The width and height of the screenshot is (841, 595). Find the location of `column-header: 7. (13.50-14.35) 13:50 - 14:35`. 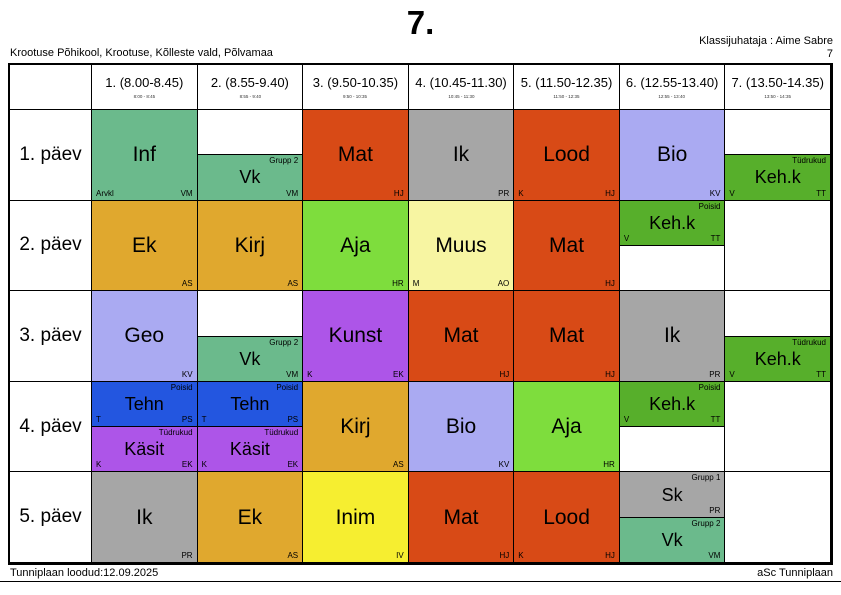

column-header: 7. (13.50-14.35) 13:50 - 14:35 is located at coordinates (778, 87).